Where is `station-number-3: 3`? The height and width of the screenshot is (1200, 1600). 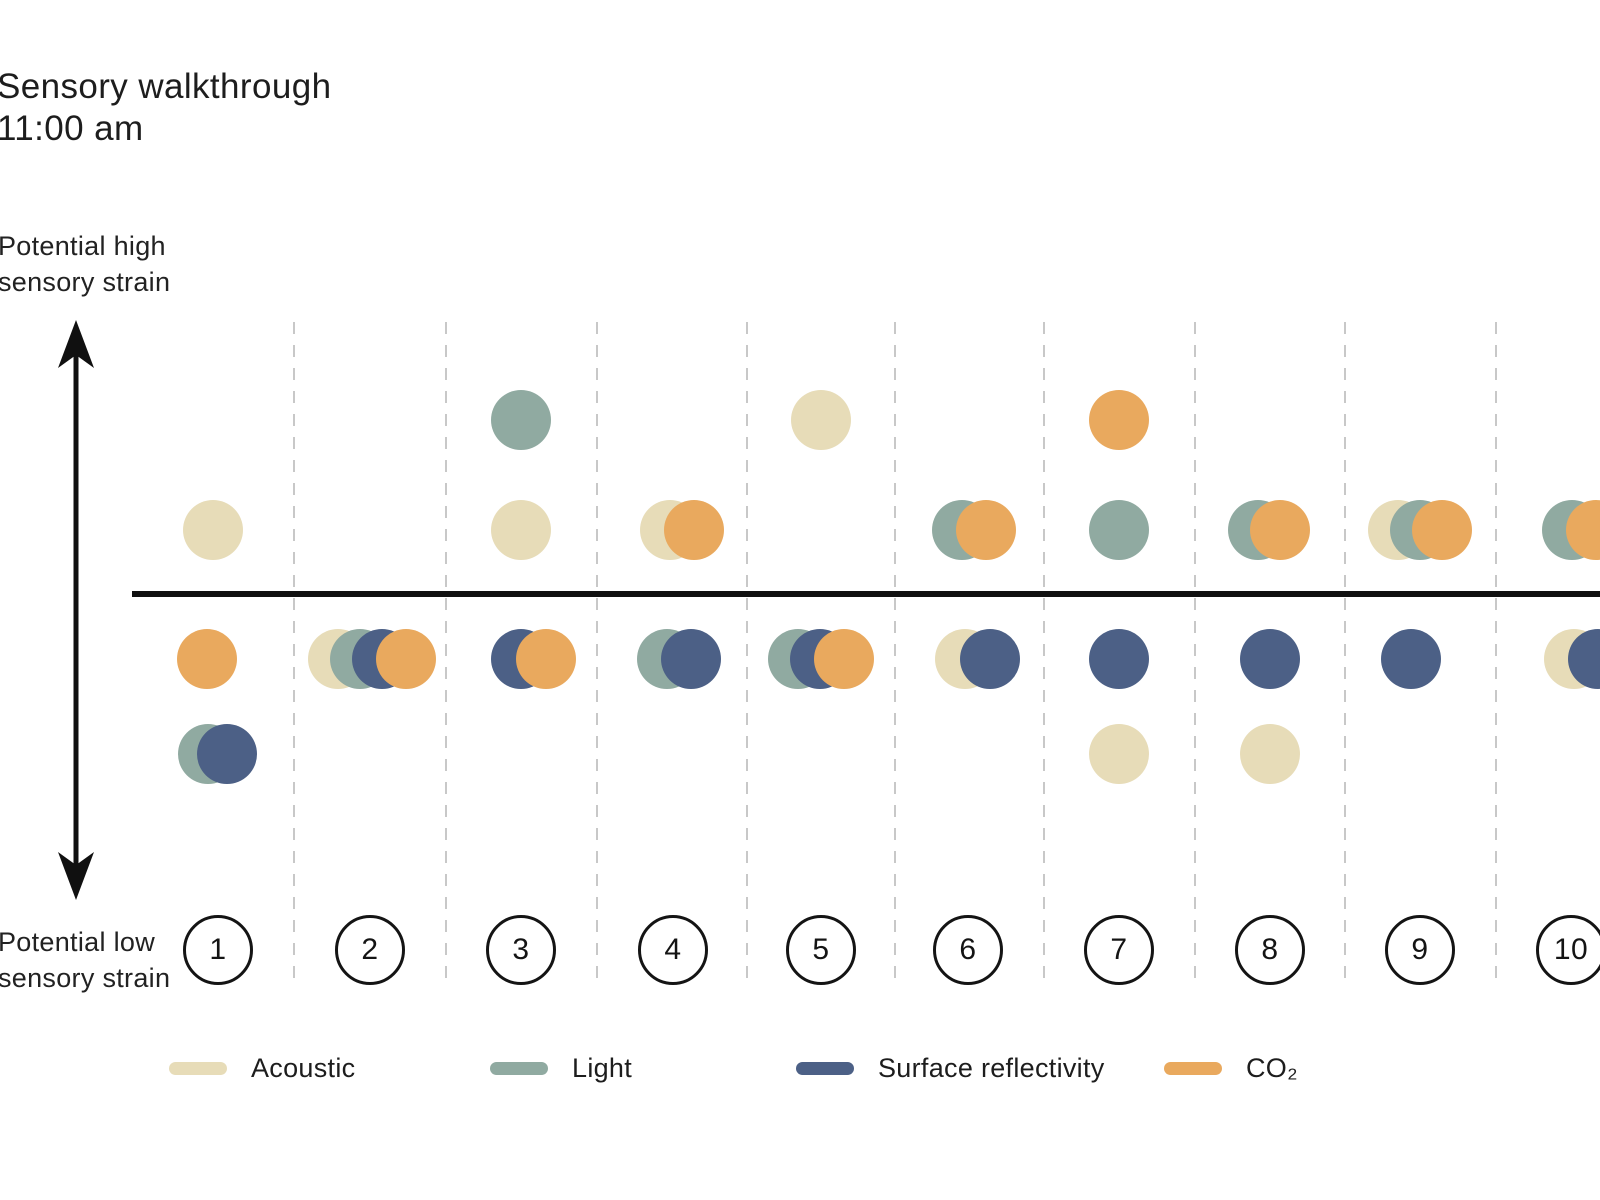
station-number-3: 3 is located at coordinates (521, 950).